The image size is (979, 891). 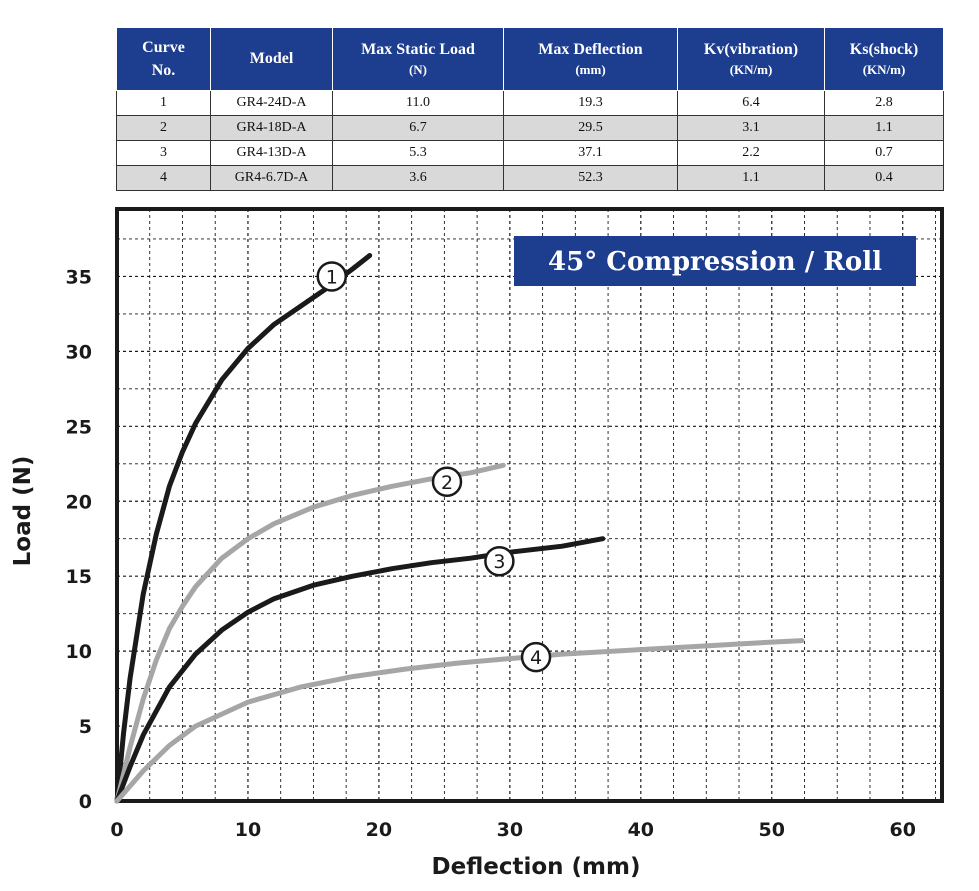 I want to click on curve-marker-label-1: 1, so click(x=332, y=277).